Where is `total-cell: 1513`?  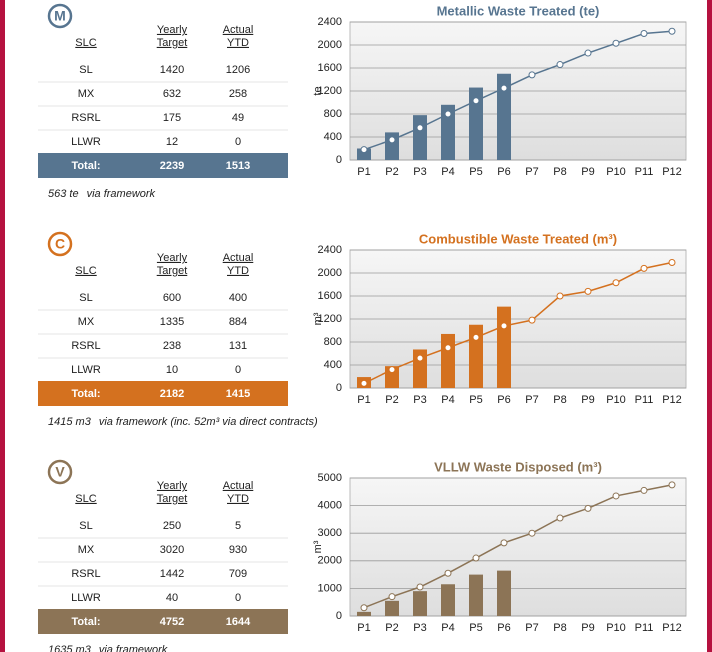
total-cell: 1513 is located at coordinates (238, 166).